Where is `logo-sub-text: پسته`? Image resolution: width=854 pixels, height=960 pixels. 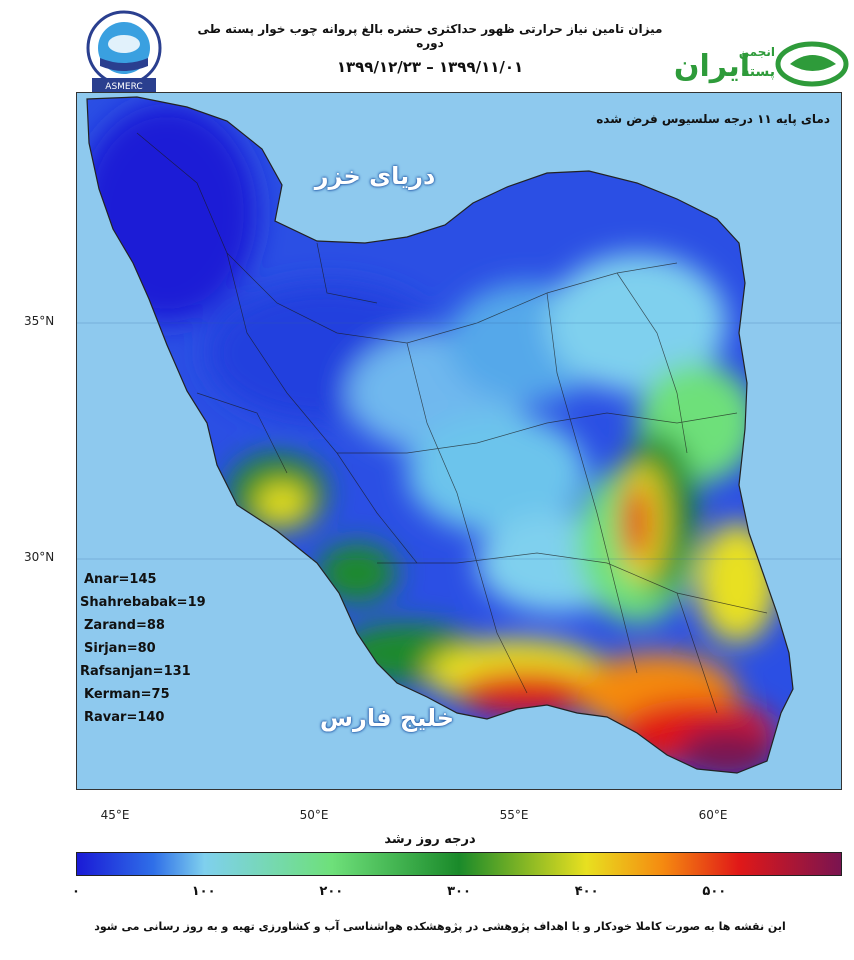 logo-sub-text: پسته is located at coordinates (758, 72).